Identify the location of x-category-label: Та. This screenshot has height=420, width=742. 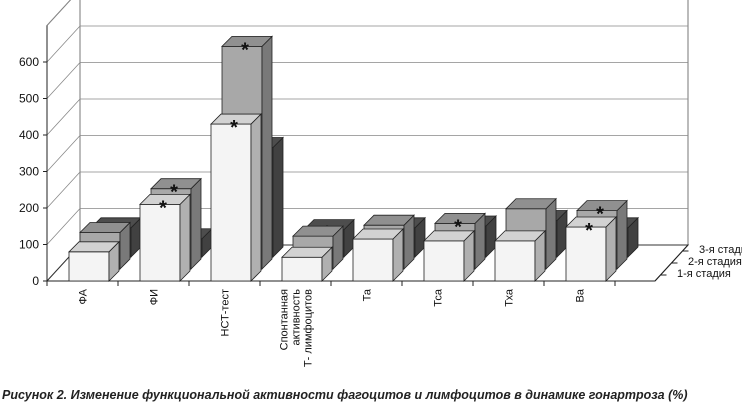
(368, 294).